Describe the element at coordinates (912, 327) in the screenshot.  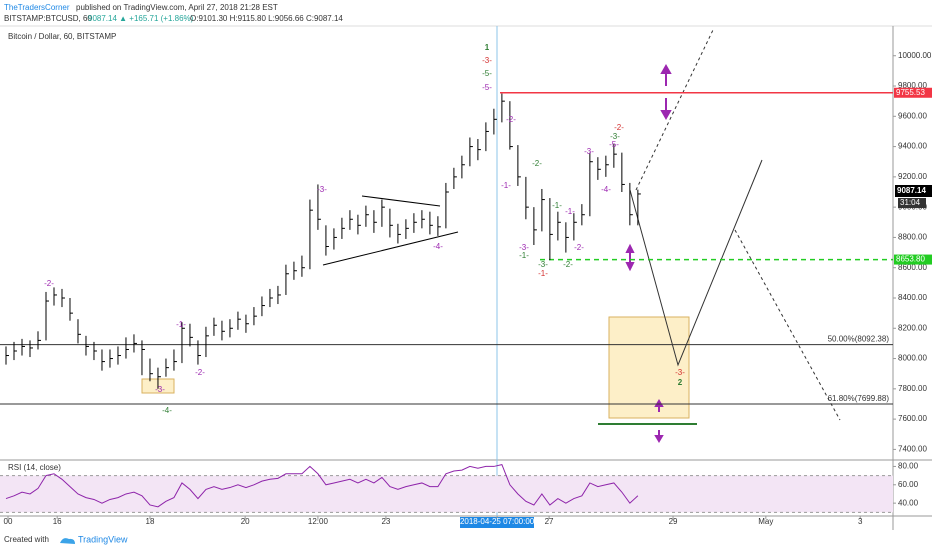
I see `y-tick-label: 8200.00` at that location.